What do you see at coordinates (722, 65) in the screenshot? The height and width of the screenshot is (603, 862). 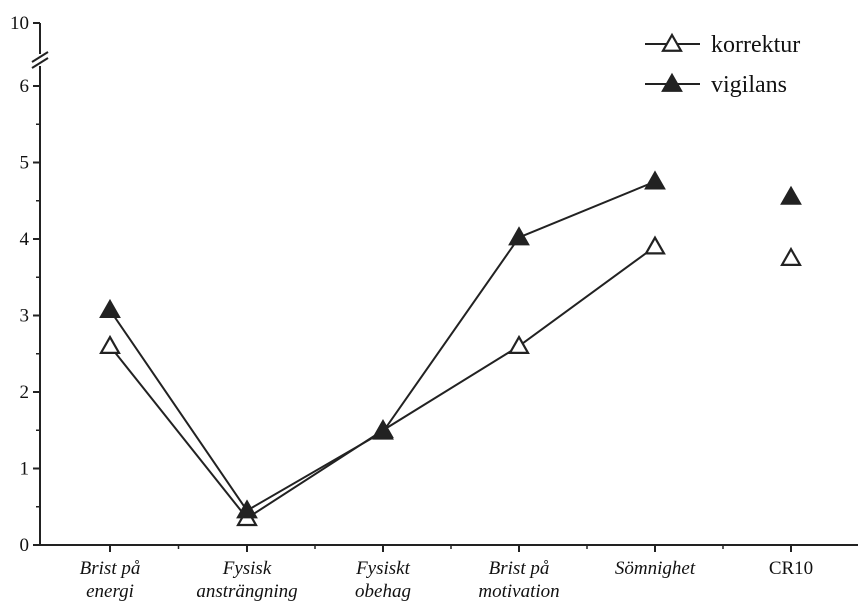 I see `legend: korrektur vigilans` at bounding box center [722, 65].